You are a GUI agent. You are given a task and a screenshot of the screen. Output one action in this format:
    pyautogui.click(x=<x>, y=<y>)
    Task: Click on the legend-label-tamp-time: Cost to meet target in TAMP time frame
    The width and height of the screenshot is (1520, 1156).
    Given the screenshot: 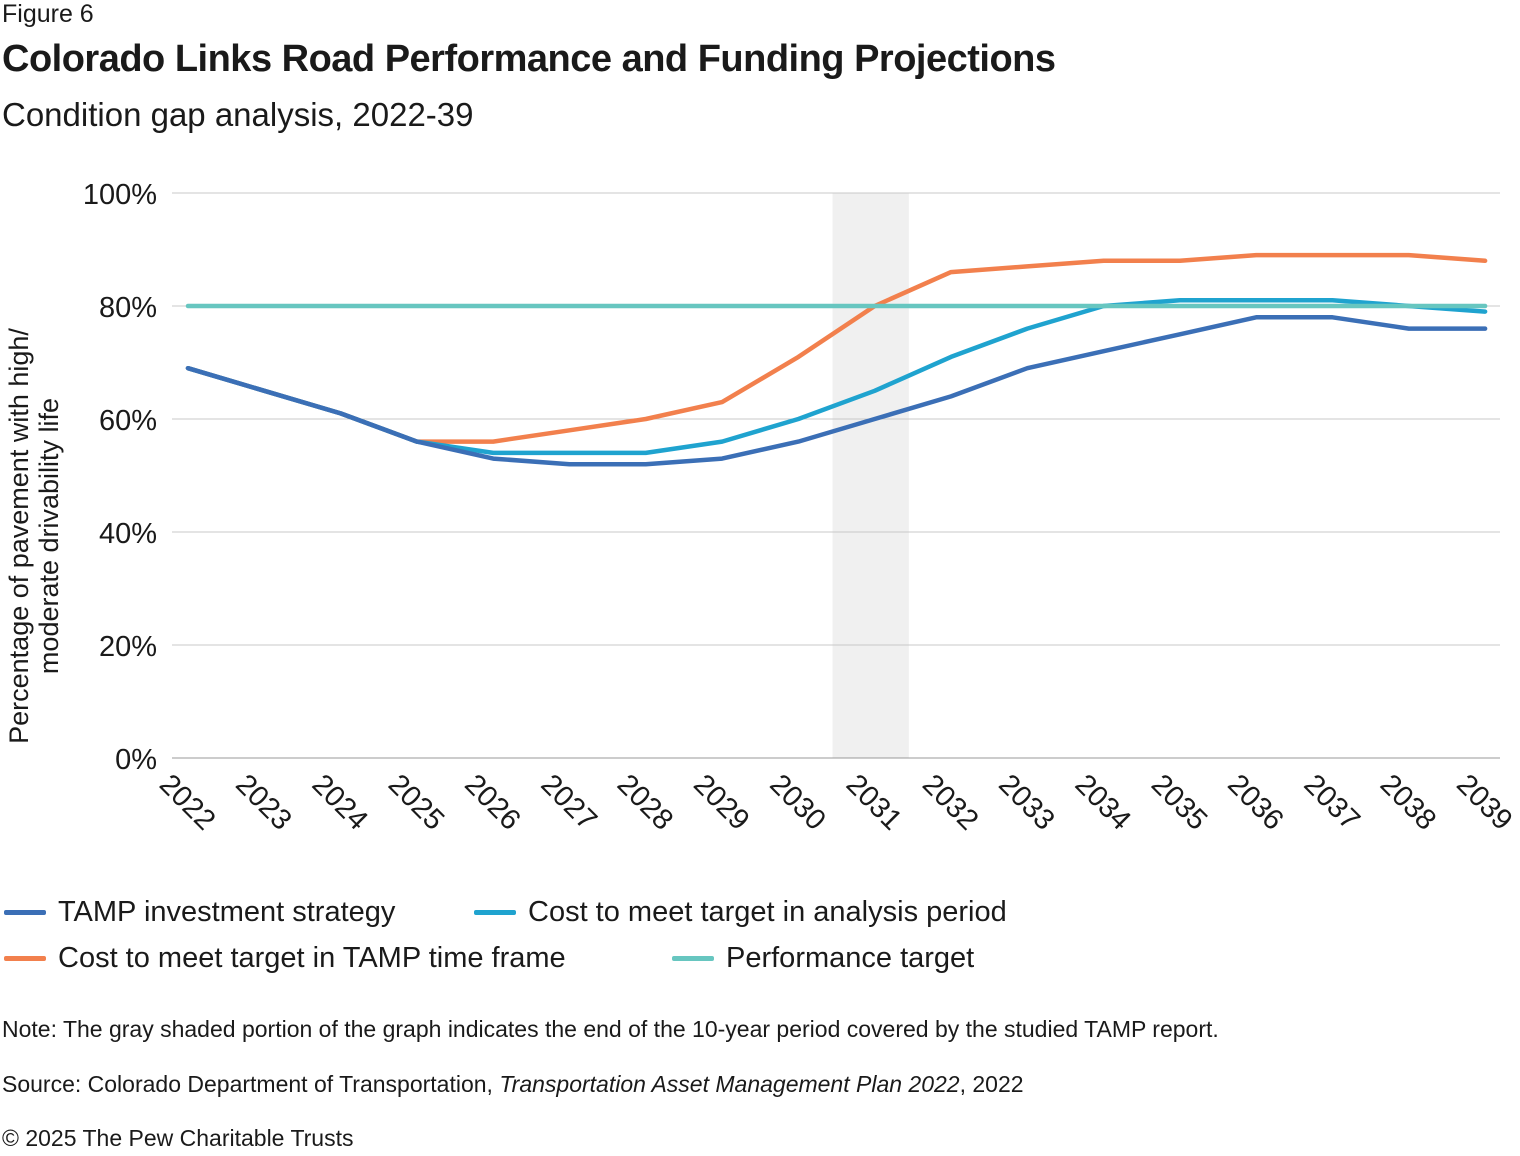 What is the action you would take?
    pyautogui.click(x=312, y=958)
    